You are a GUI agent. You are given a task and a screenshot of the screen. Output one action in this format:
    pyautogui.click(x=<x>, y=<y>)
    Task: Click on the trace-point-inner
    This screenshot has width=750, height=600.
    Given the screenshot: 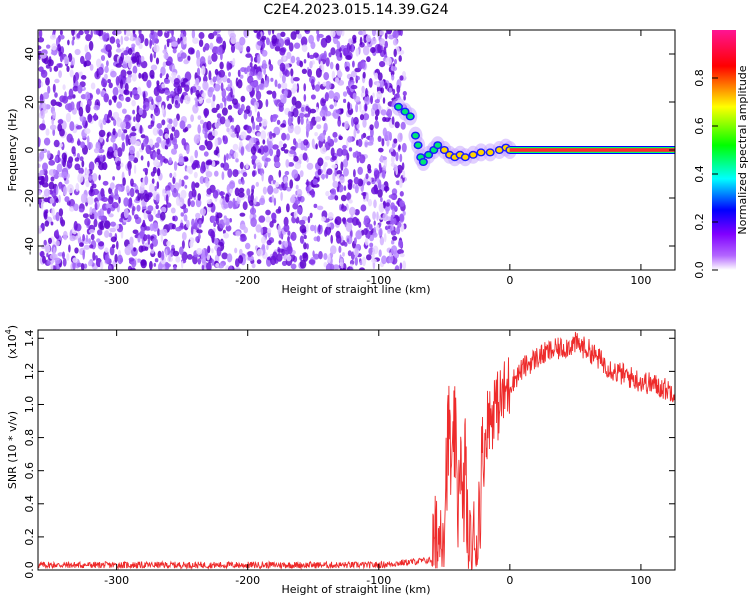 What is the action you would take?
    pyautogui.click(x=404, y=112)
    